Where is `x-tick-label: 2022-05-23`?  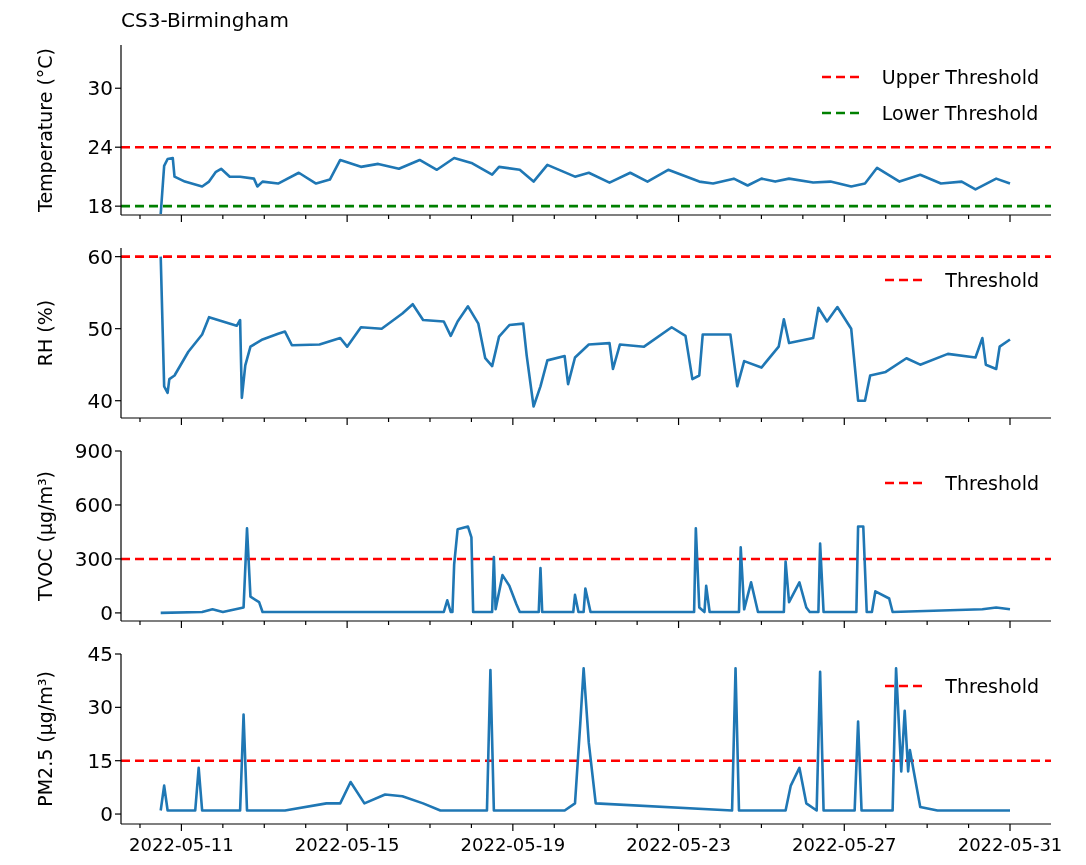 x-tick-label: 2022-05-23 is located at coordinates (678, 844).